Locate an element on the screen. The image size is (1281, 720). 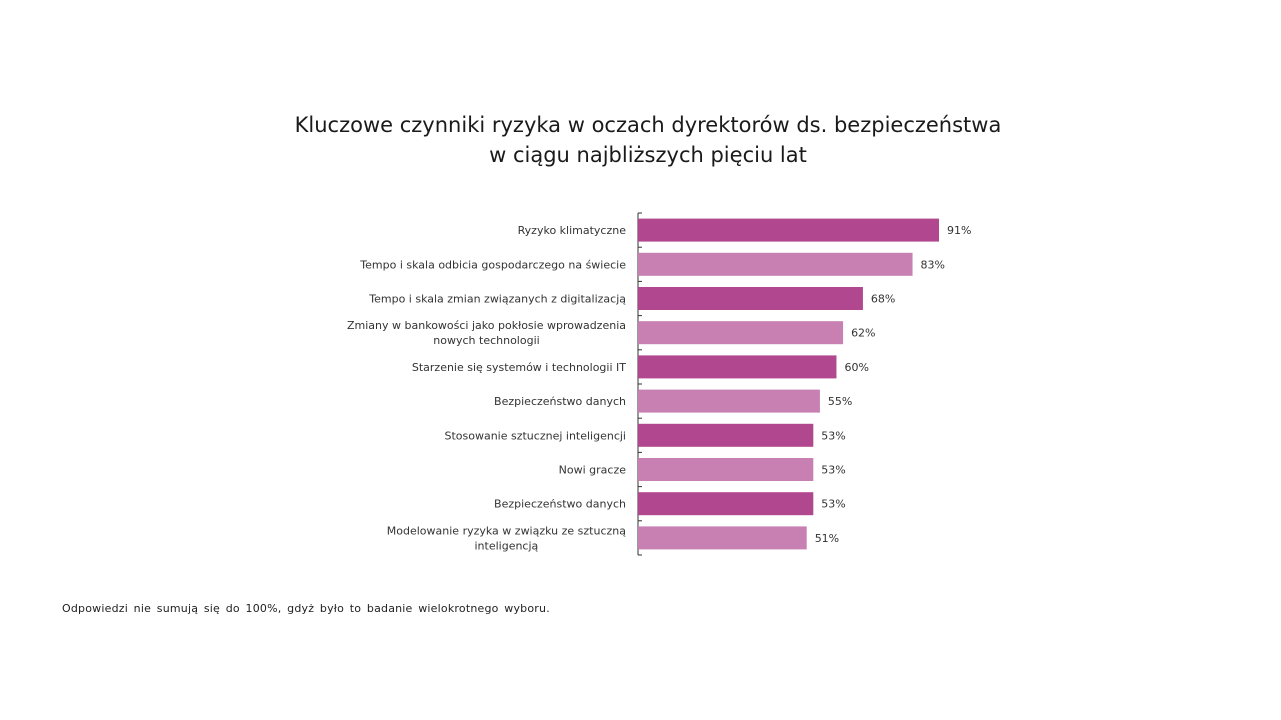
category-label: nowych technologii is located at coordinates (486, 340).